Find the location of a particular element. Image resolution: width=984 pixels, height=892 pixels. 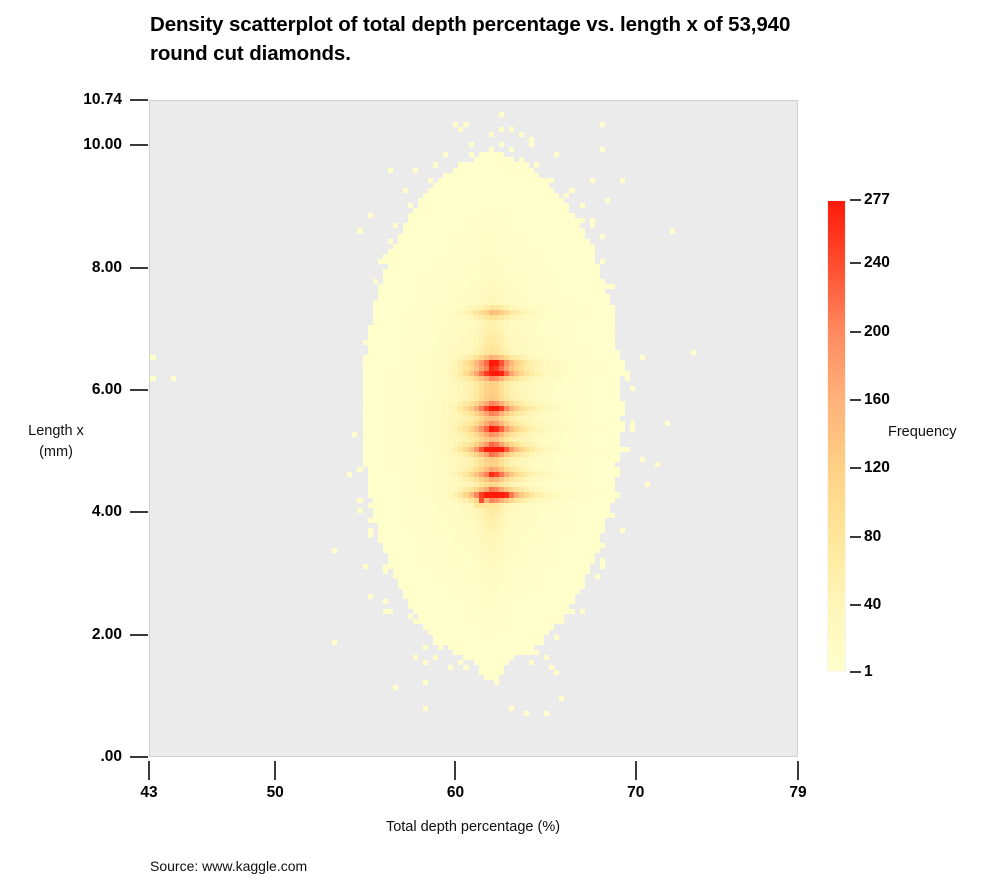

y-axis-labels: .00 2.00 4.00 6.00 8.00 10.00 10.74 is located at coordinates (84, 446).